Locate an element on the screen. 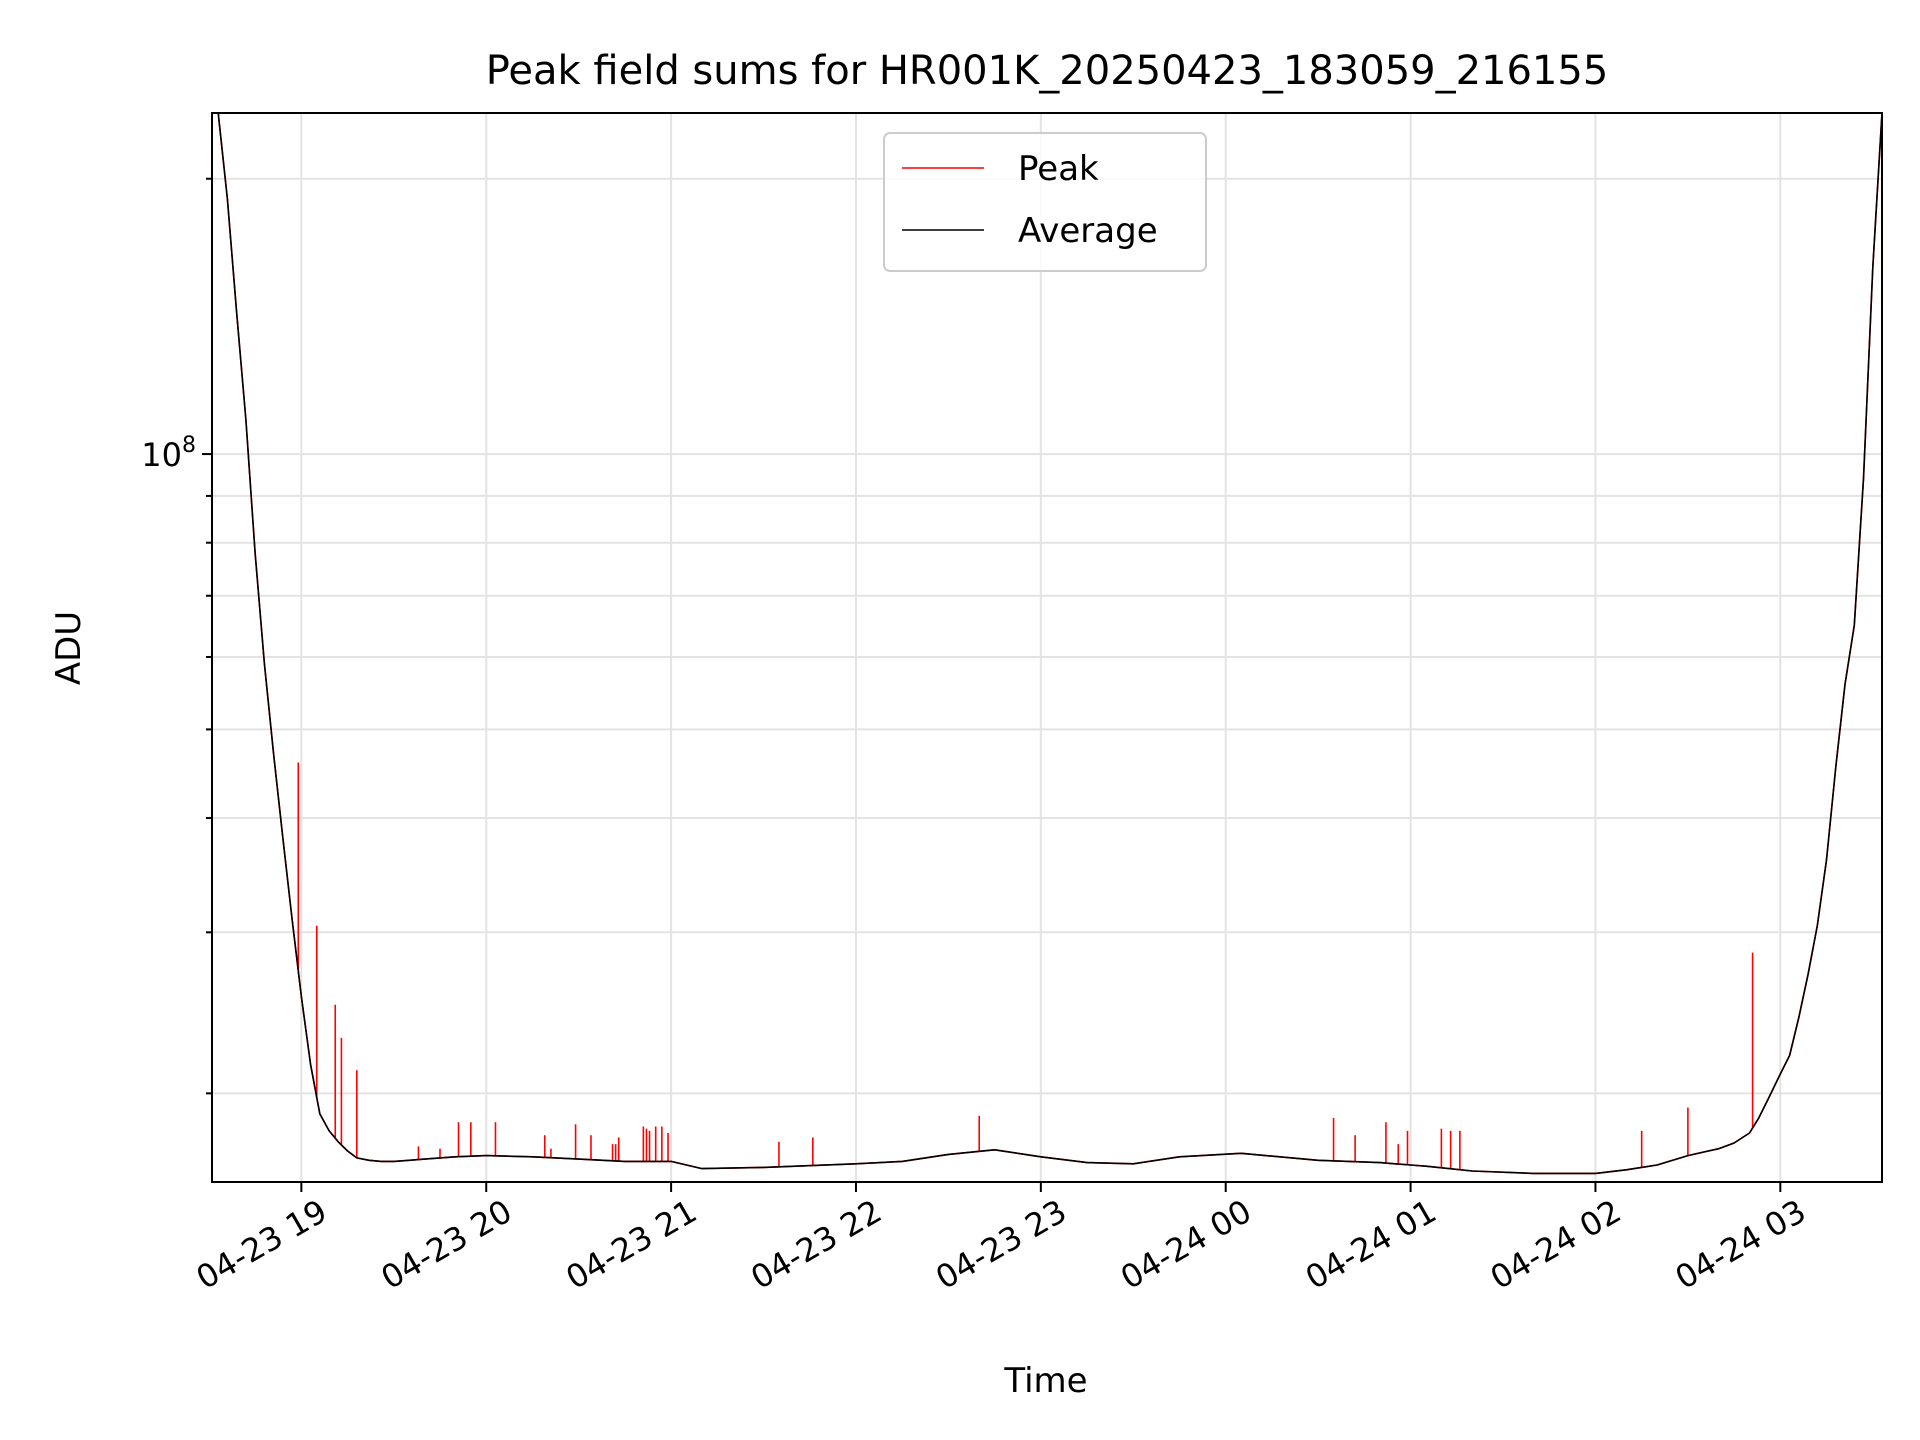  legend: Peak Average is located at coordinates (1045, 202).